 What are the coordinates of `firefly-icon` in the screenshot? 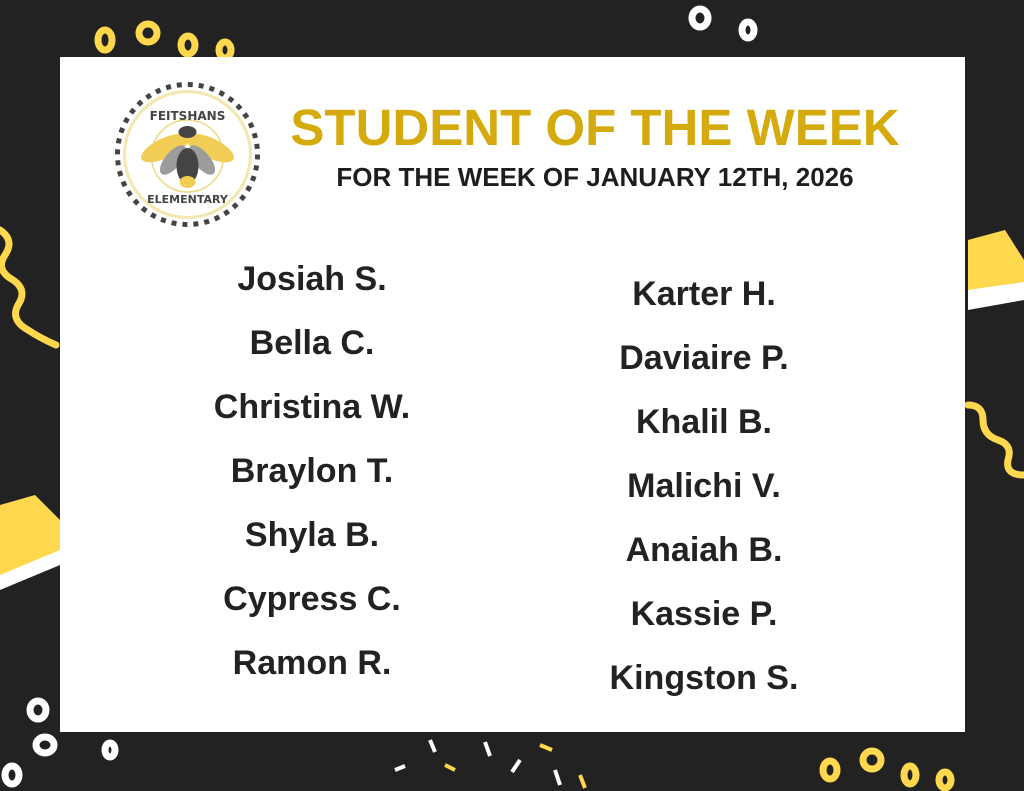 It's located at (187, 157).